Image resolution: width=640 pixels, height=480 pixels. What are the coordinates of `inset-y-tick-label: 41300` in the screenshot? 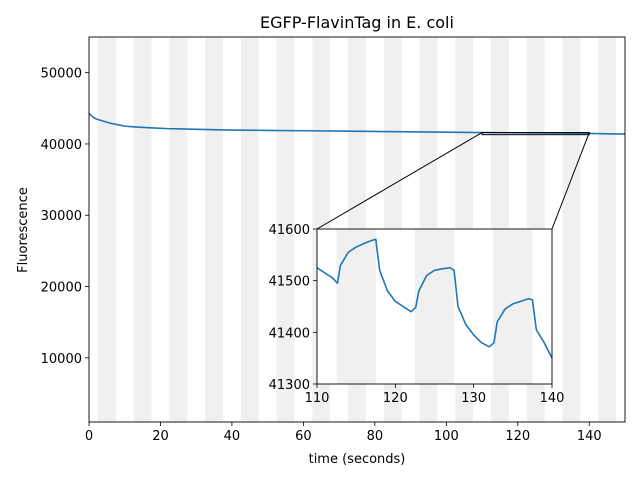 It's located at (289, 385).